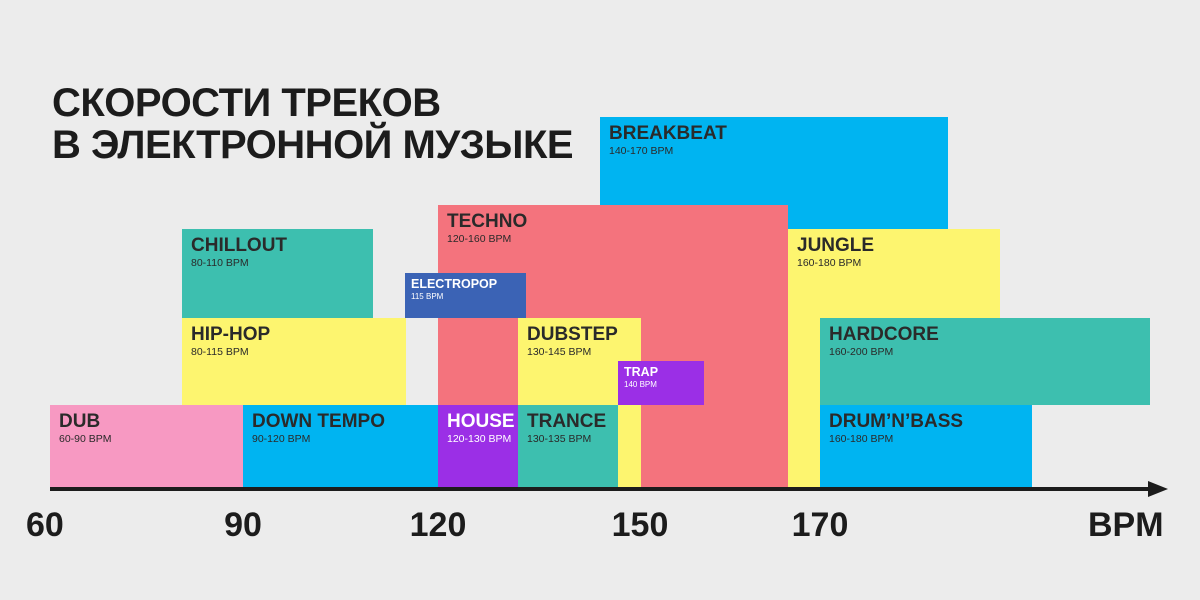  Describe the element at coordinates (231, 334) in the screenshot. I see `genre-name: Hip-hop` at that location.